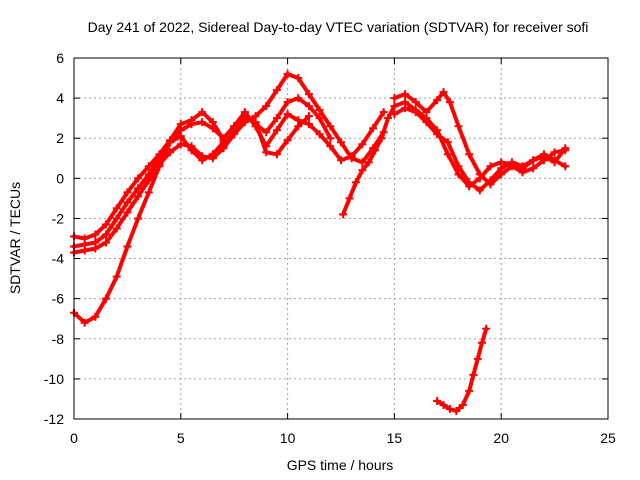 Image resolution: width=640 pixels, height=480 pixels. Describe the element at coordinates (288, 438) in the screenshot. I see `x-tick-label: 10` at that location.